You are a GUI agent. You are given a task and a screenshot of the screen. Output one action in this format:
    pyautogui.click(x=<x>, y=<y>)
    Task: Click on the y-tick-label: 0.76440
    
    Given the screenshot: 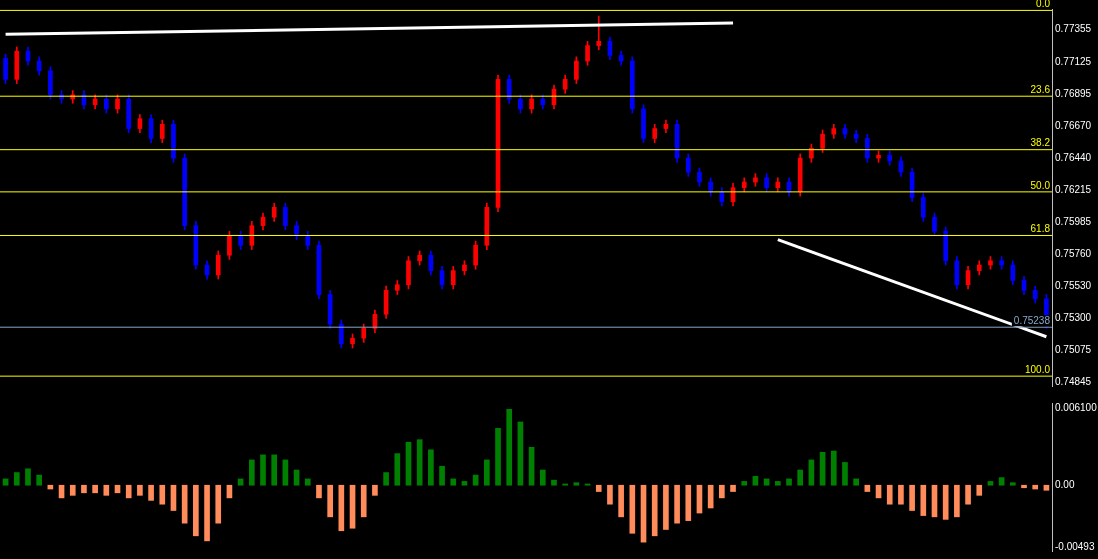 What is the action you would take?
    pyautogui.click(x=1073, y=157)
    